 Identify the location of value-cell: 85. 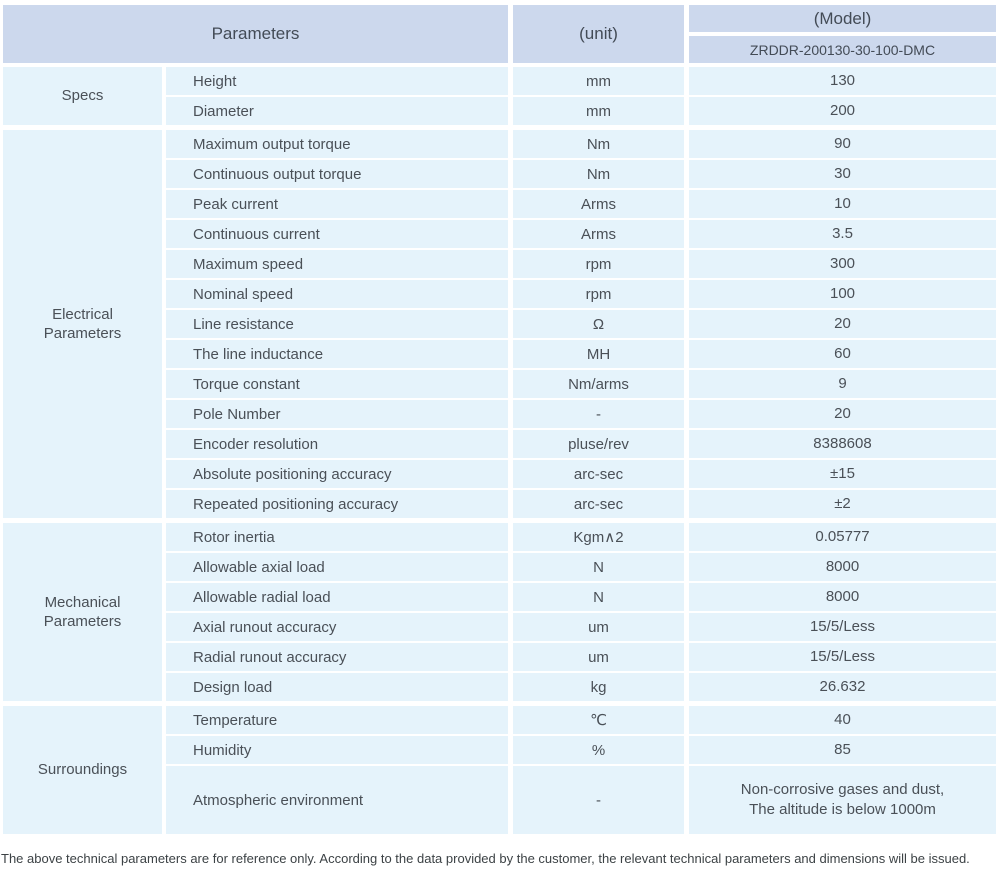
(842, 750).